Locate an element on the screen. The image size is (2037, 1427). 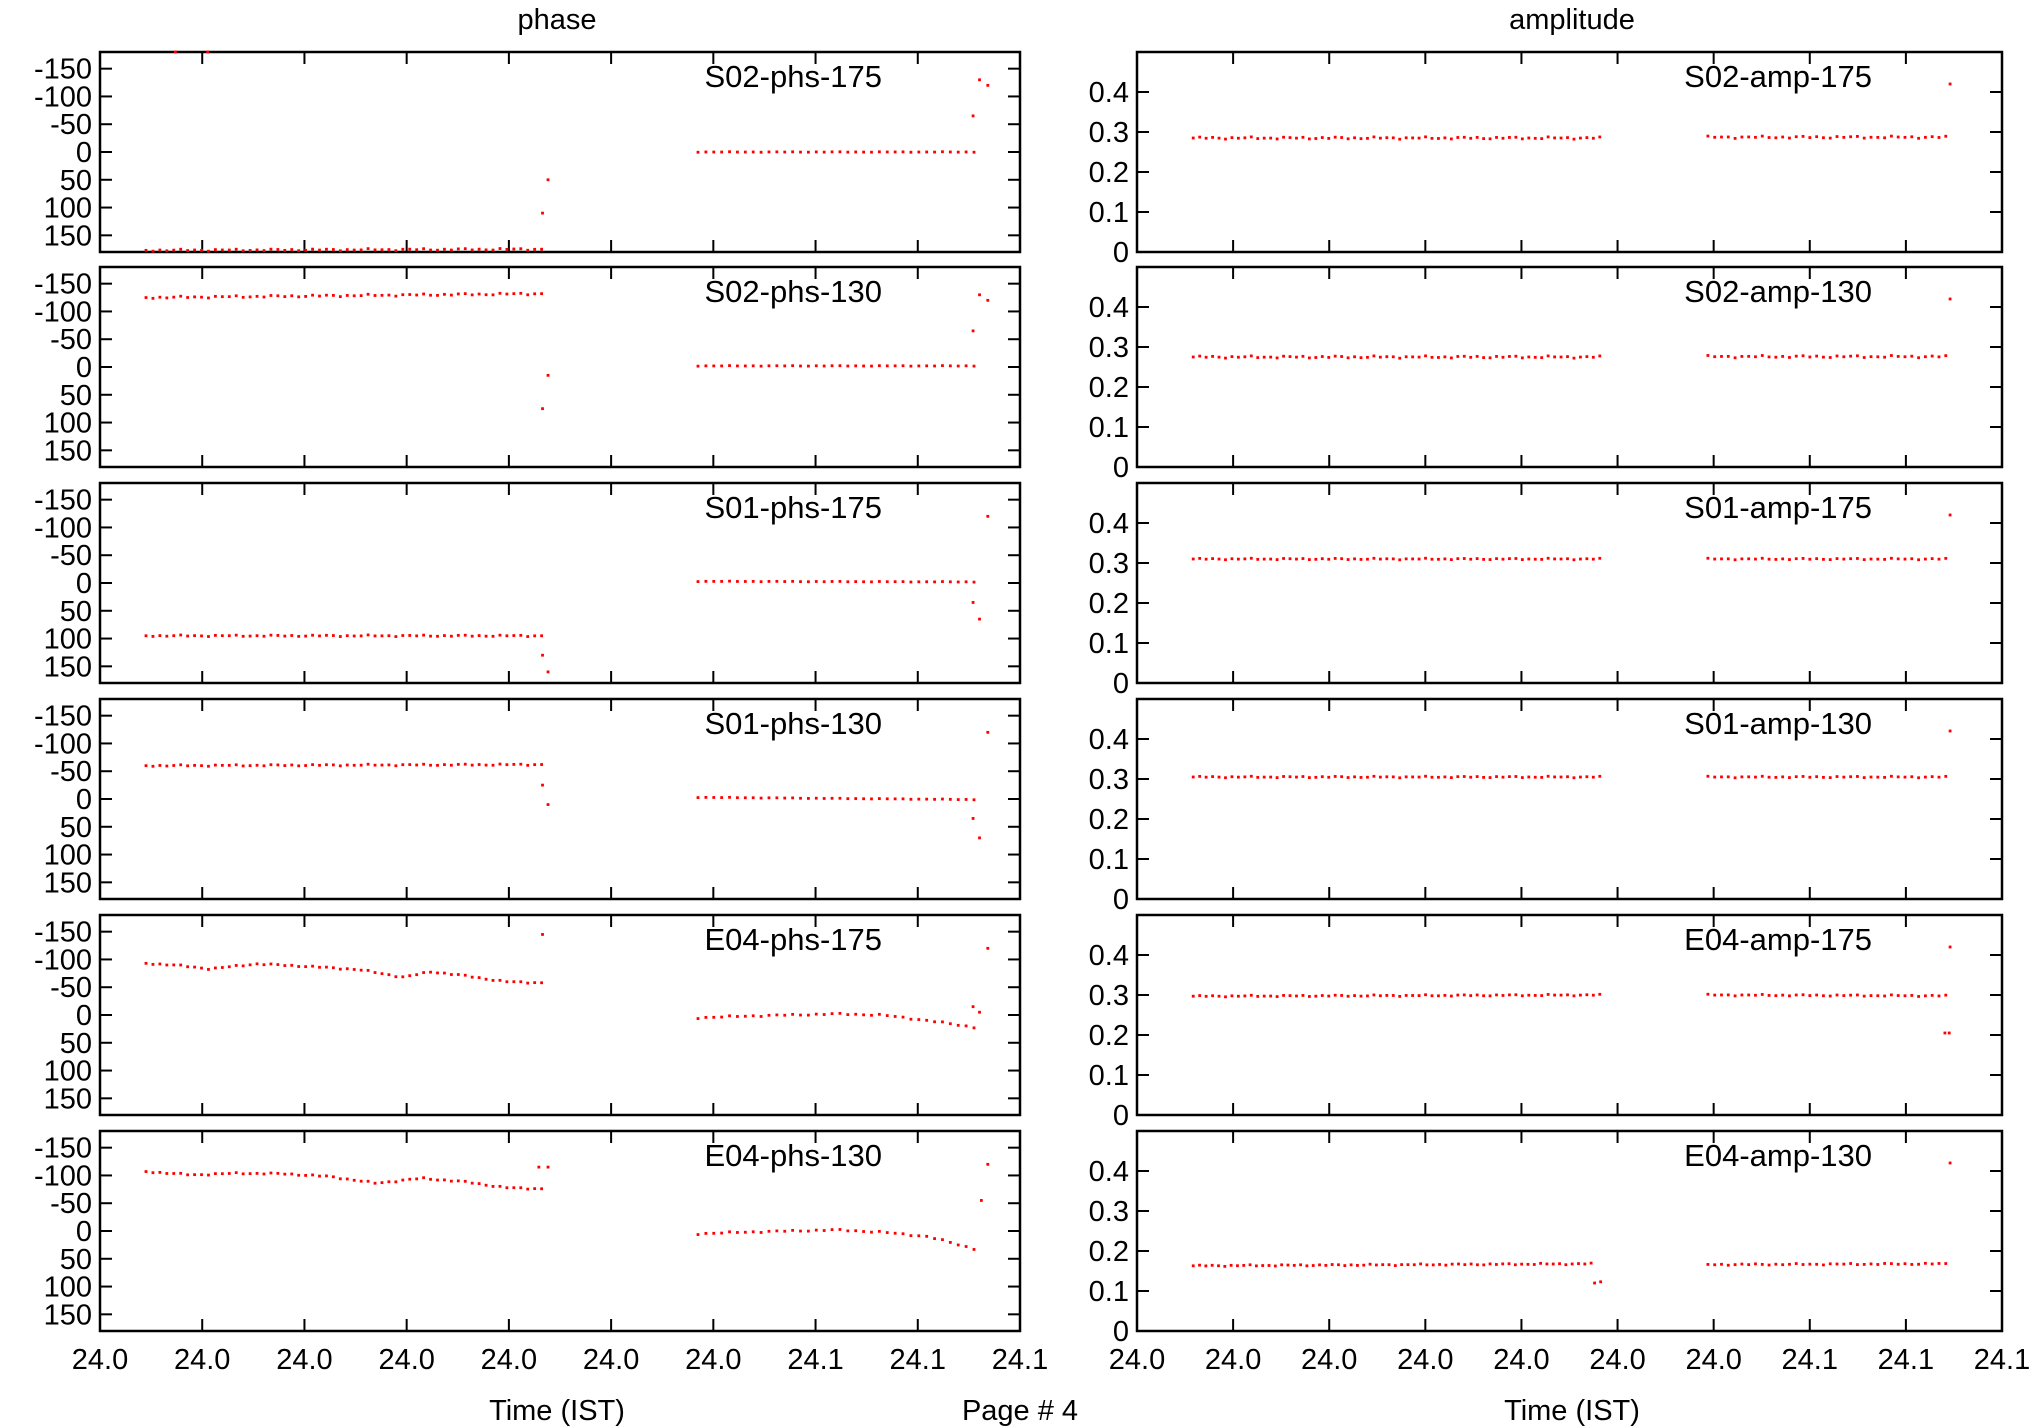
legend-key-label: S01-phs-175 is located at coordinates (793, 507).